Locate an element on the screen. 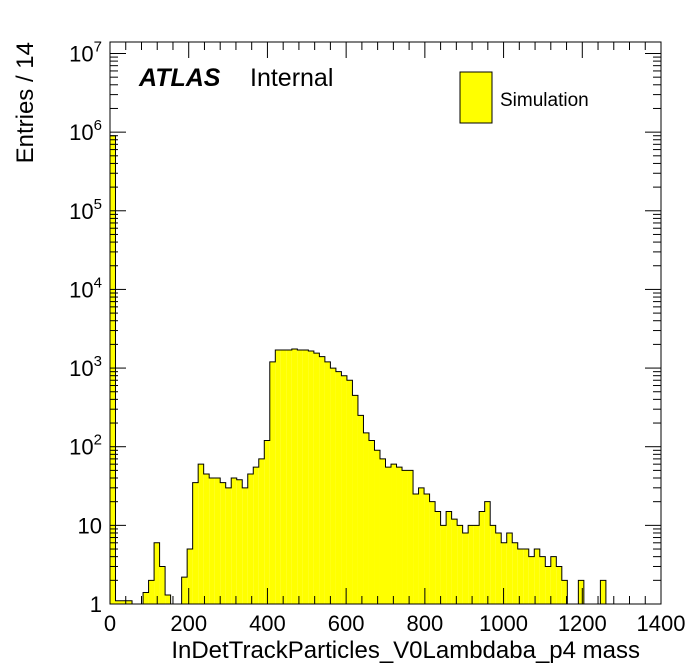  y-tick-label-exponent: 7 is located at coordinates (98, 46).